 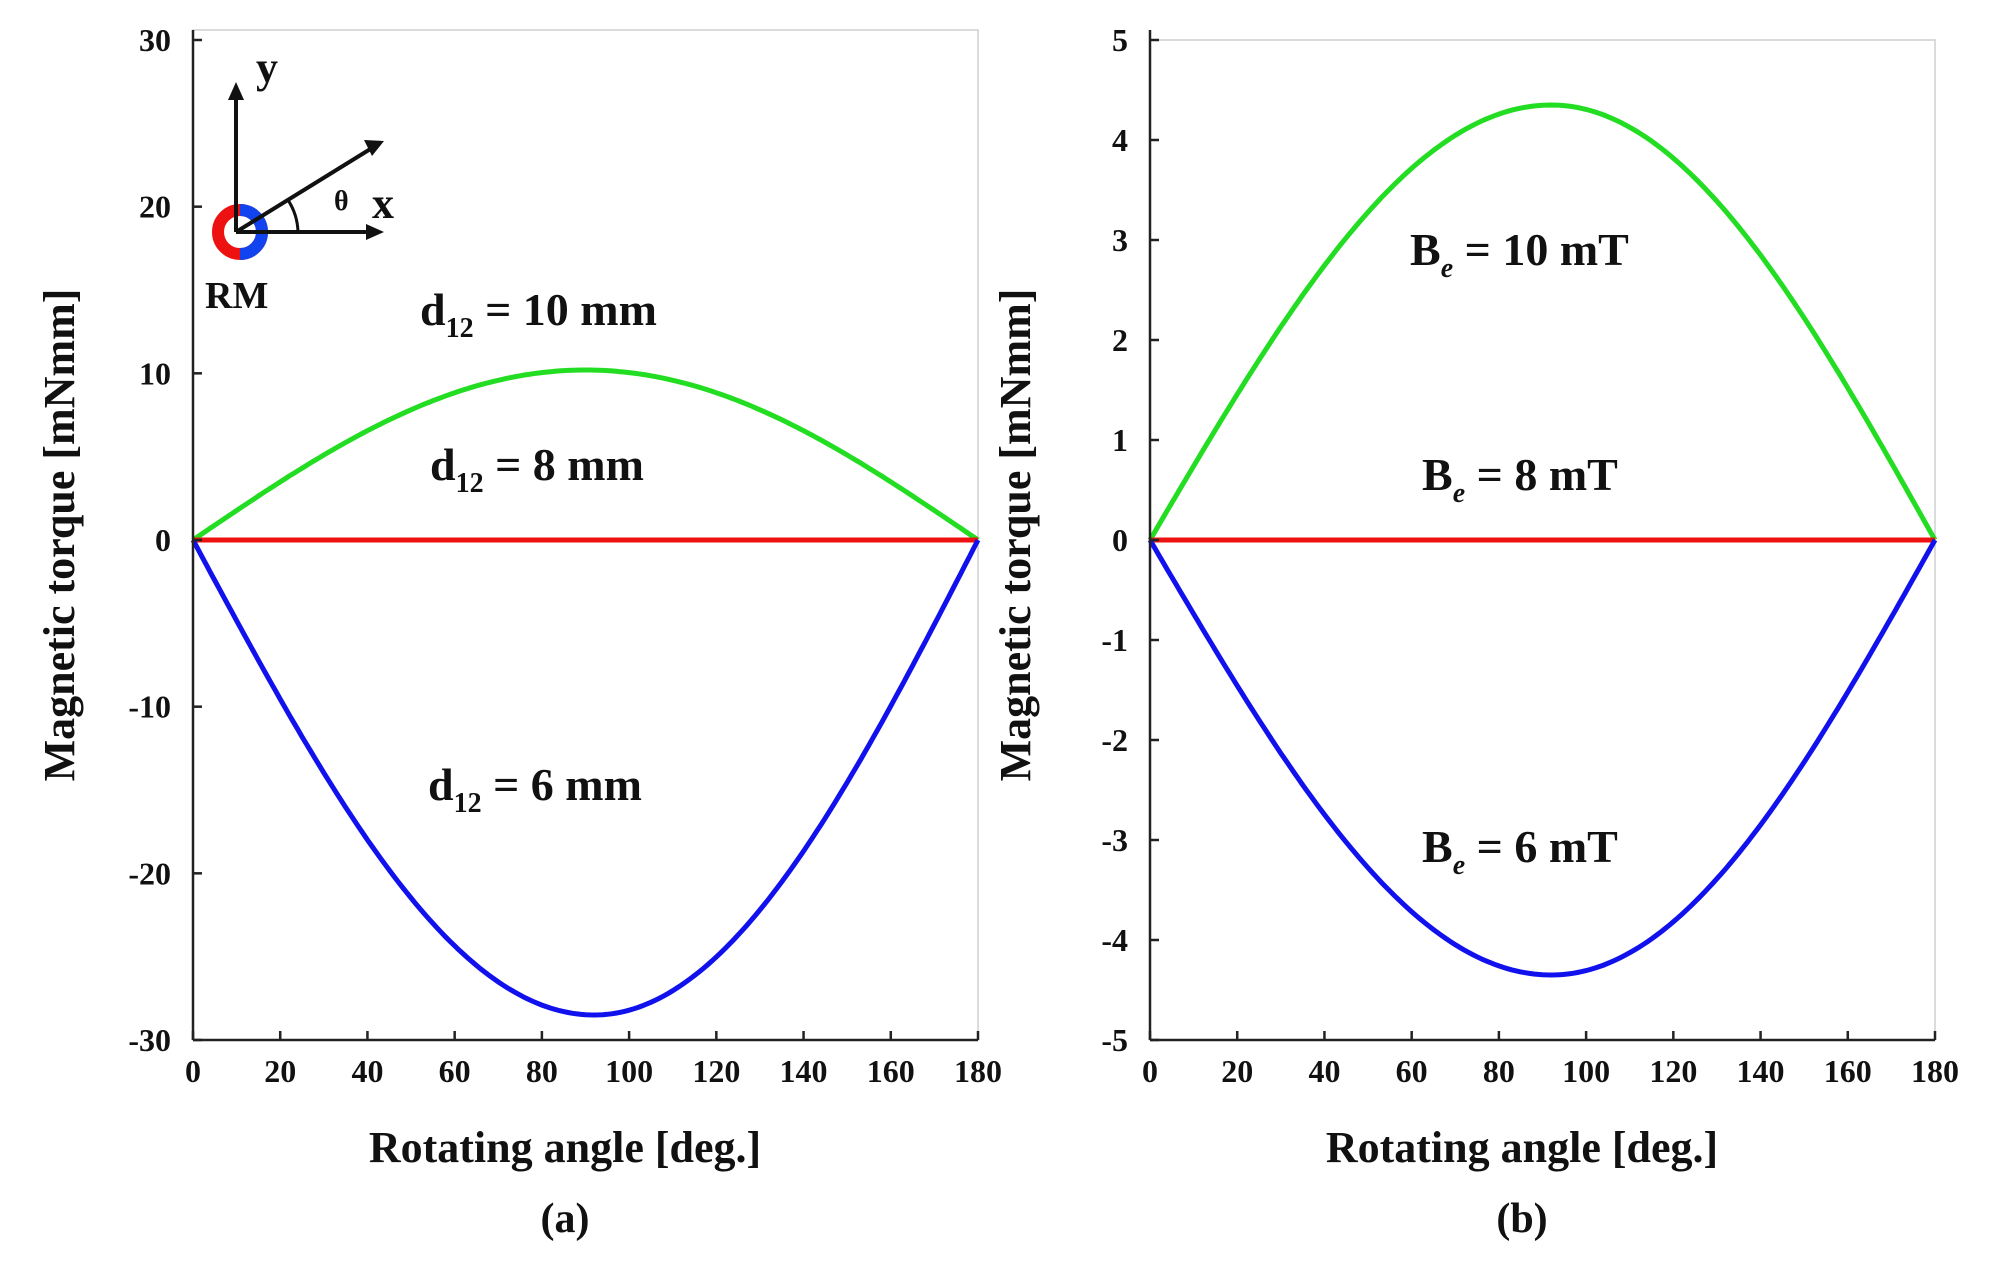 What do you see at coordinates (1114, 1040) in the screenshot?
I see `y-tick-label: -5` at bounding box center [1114, 1040].